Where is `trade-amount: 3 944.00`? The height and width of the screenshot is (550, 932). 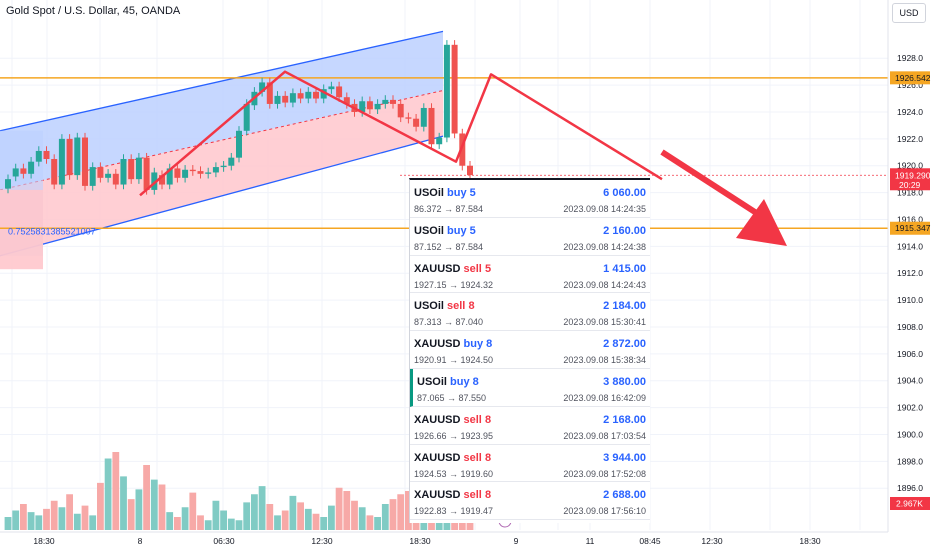
trade-amount: 3 944.00 is located at coordinates (624, 457).